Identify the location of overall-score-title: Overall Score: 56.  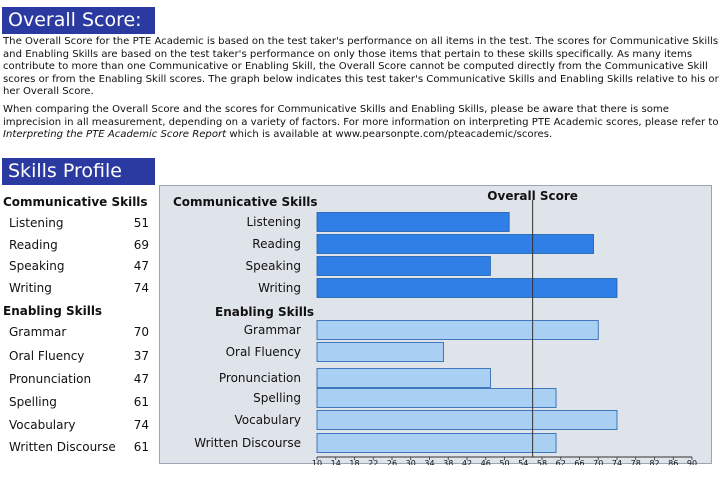
(75, 33).